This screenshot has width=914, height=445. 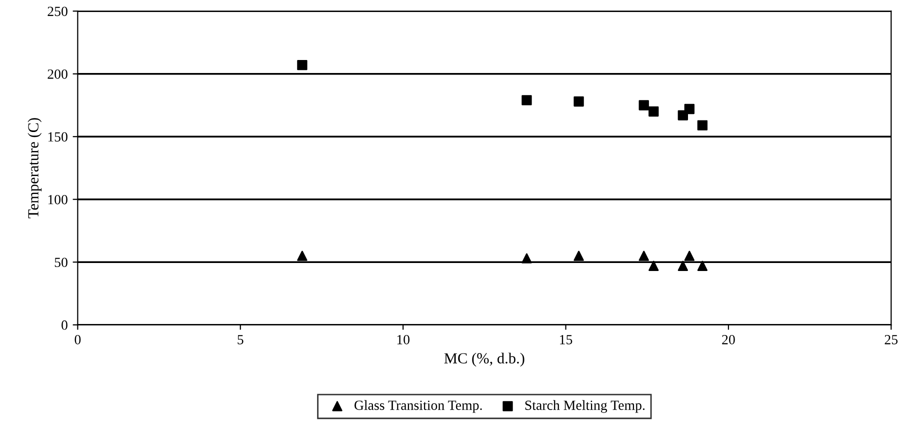 I want to click on x-tick-label: 15, so click(x=566, y=339).